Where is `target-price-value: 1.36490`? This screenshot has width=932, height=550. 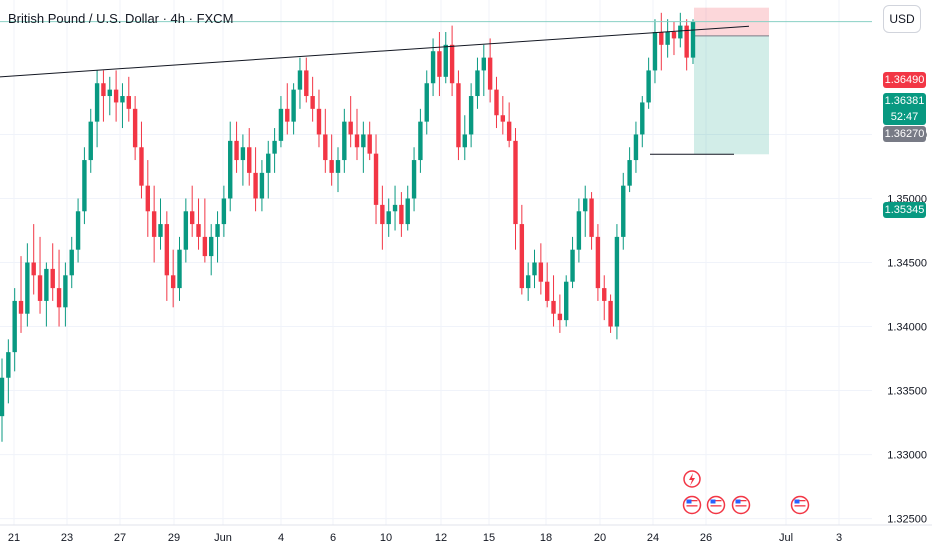 target-price-value: 1.36490 is located at coordinates (904, 80).